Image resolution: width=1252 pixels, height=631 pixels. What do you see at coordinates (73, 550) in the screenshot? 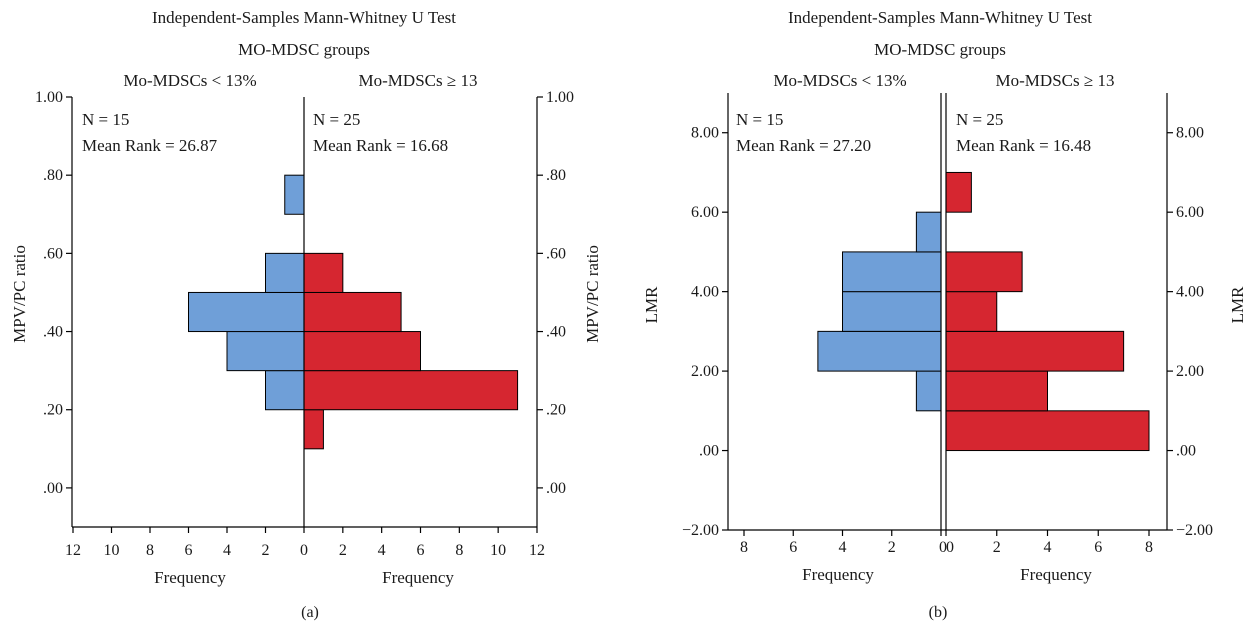
I see `panel-a-xtick-label-left-0: 12` at bounding box center [73, 550].